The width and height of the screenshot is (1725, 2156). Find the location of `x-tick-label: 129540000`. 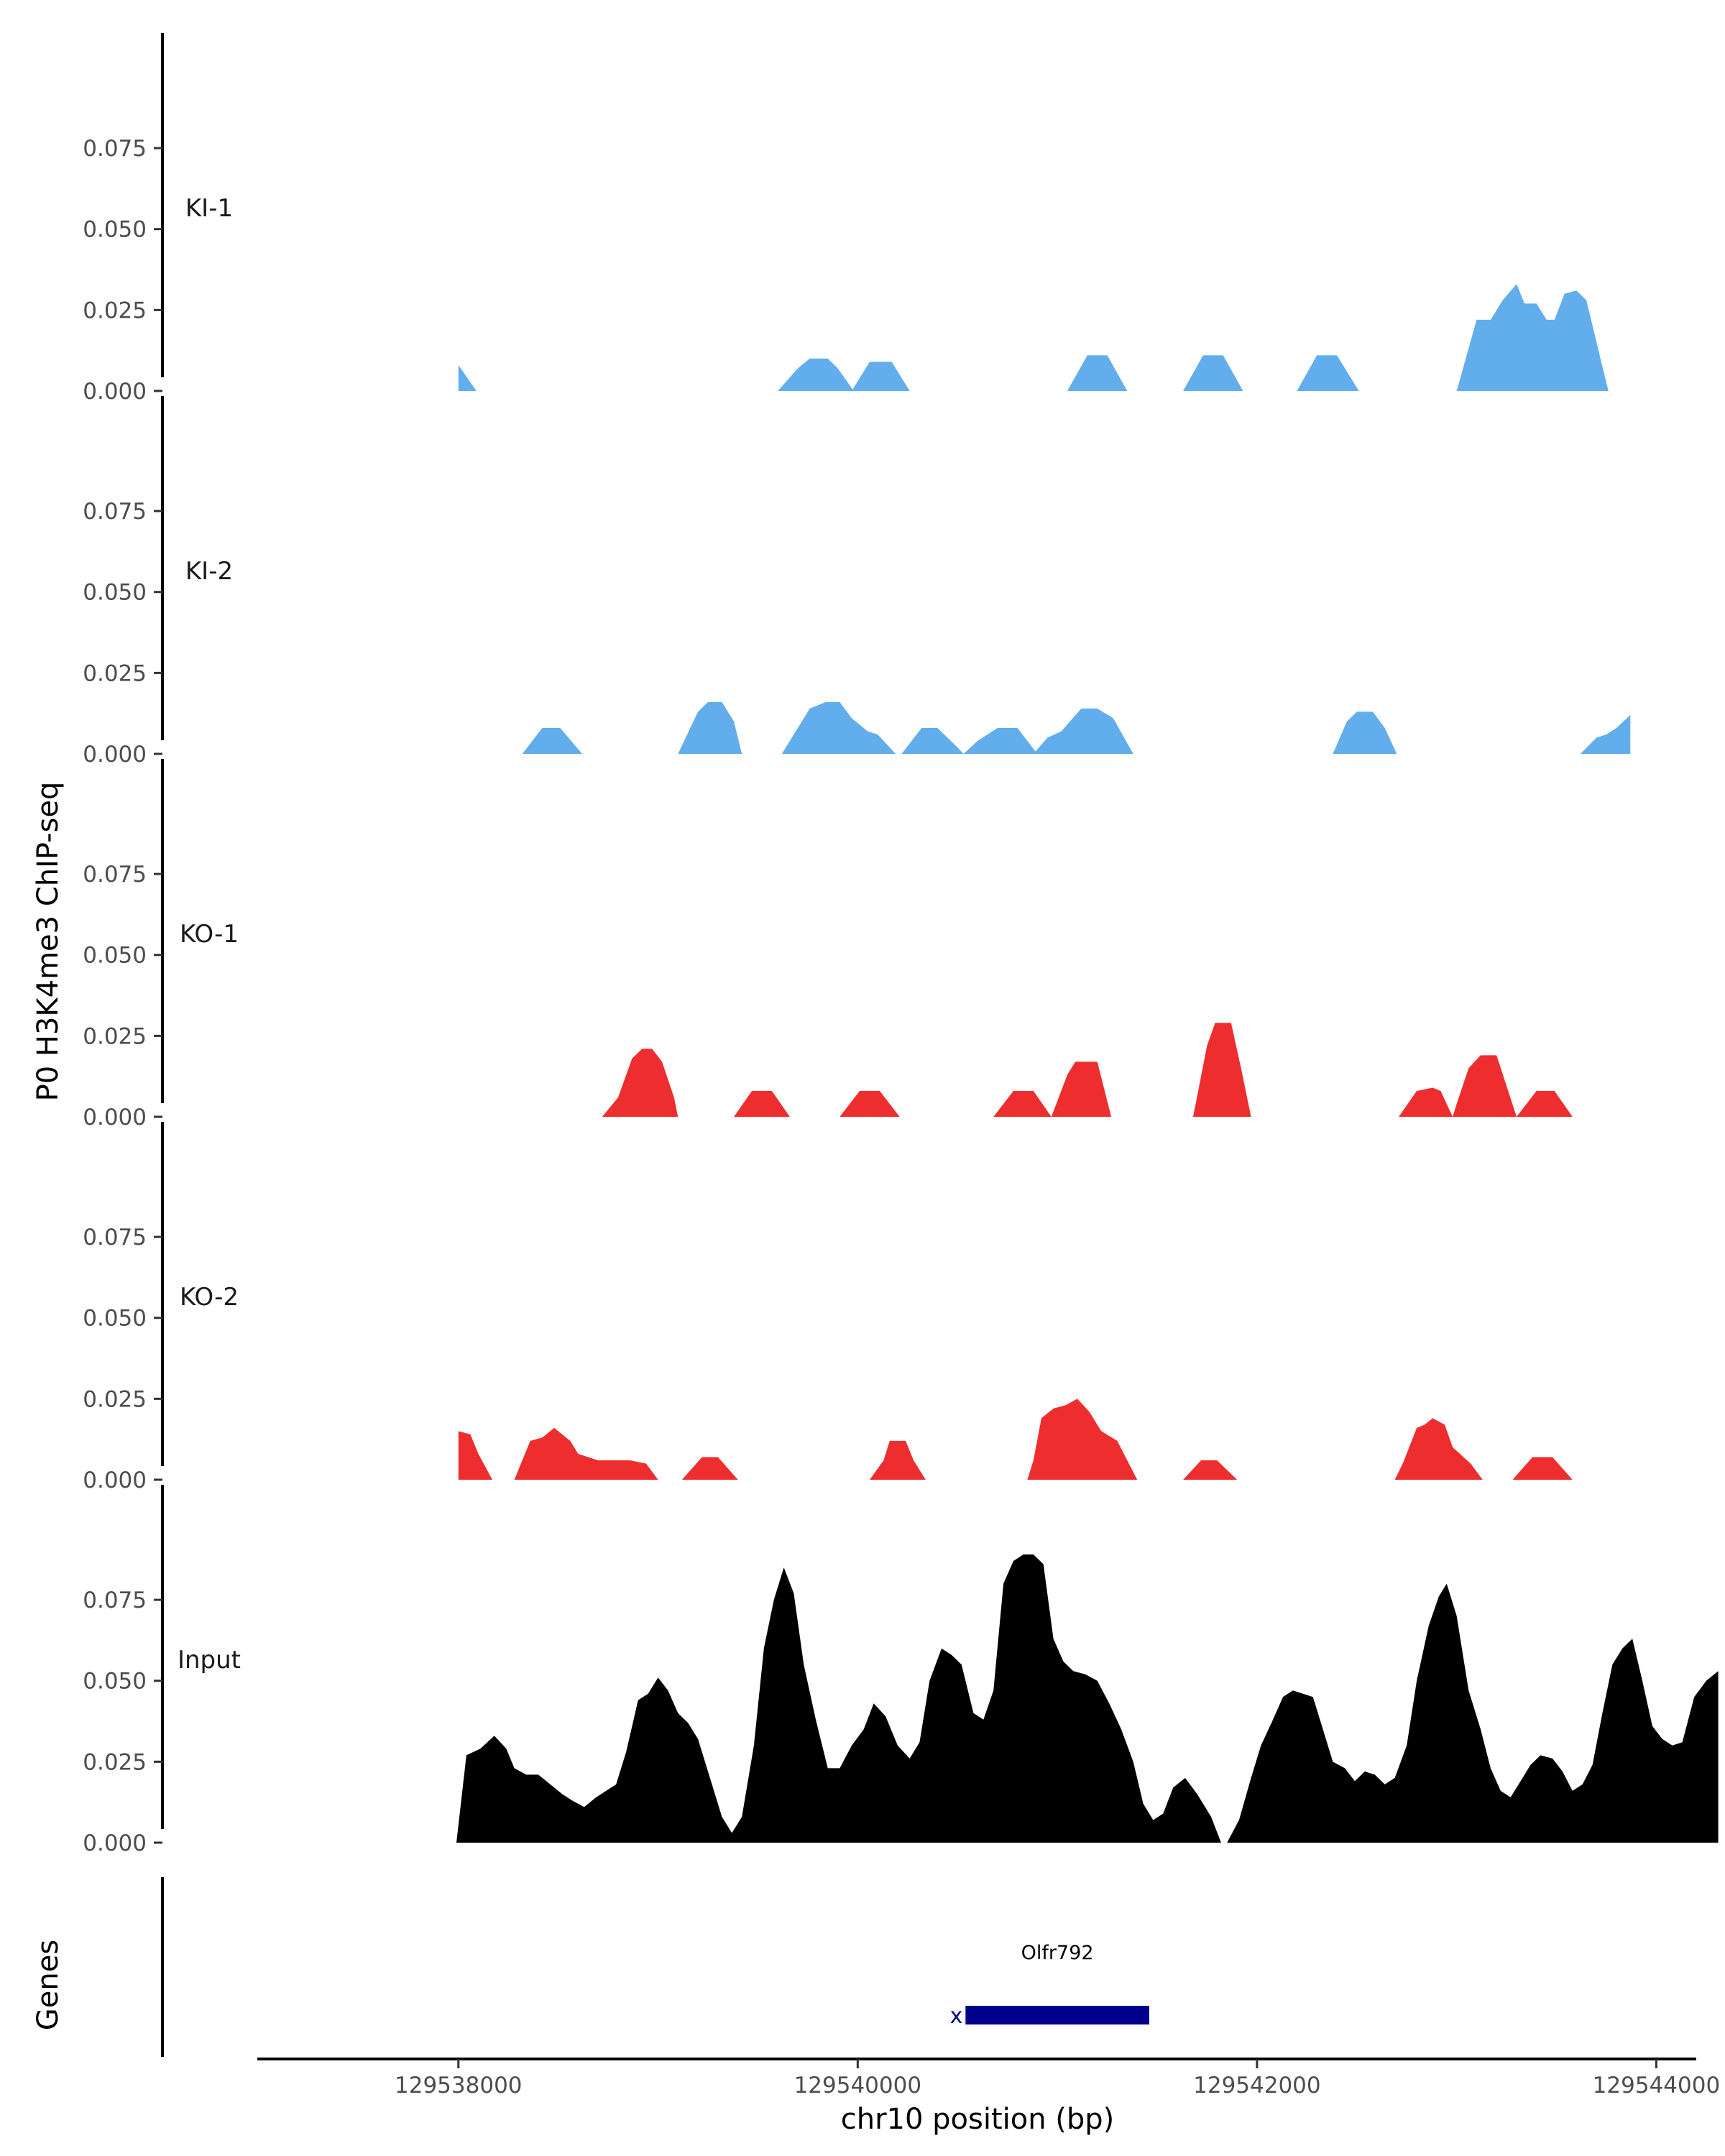

x-tick-label: 129540000 is located at coordinates (858, 2086).